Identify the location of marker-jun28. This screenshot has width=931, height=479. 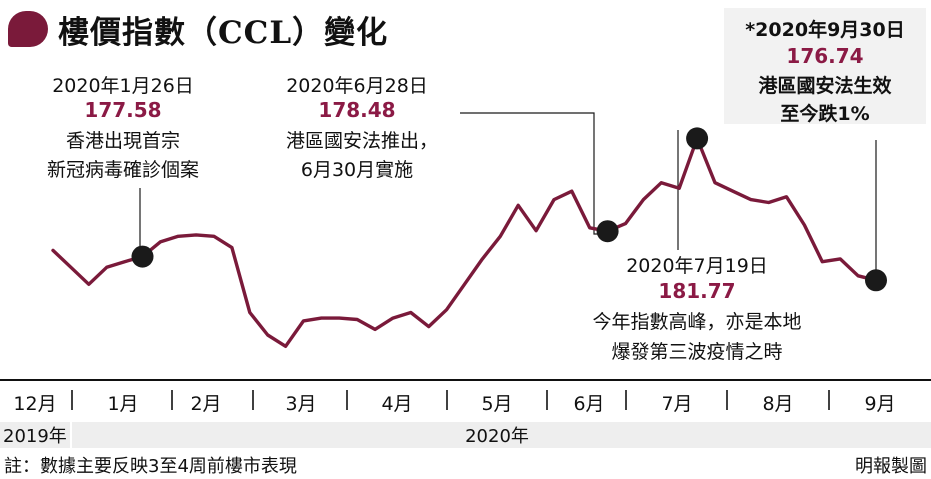
(607, 231).